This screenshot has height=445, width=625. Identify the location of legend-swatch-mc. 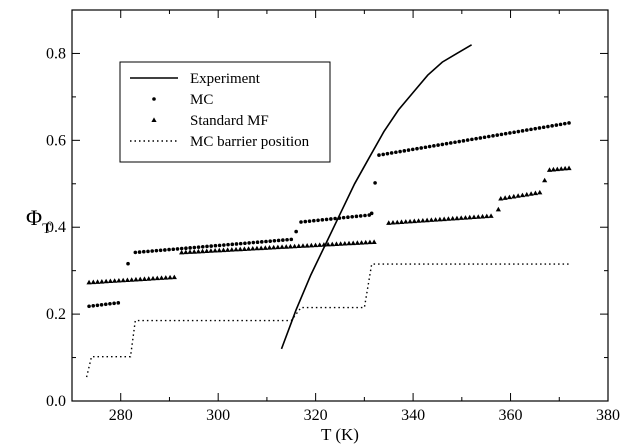
(154, 99).